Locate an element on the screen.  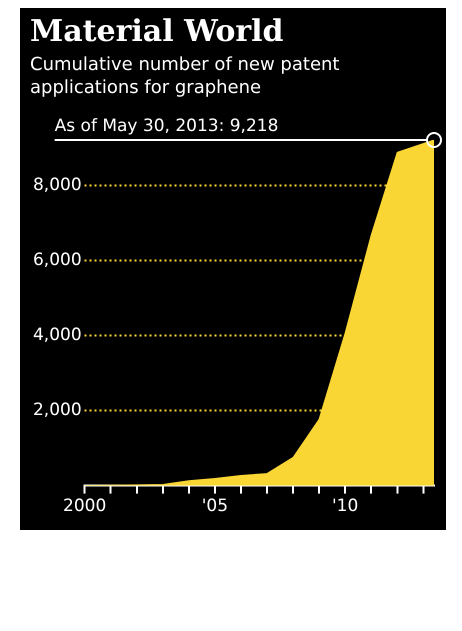
y-tick-label: 6,000 is located at coordinates (57, 260).